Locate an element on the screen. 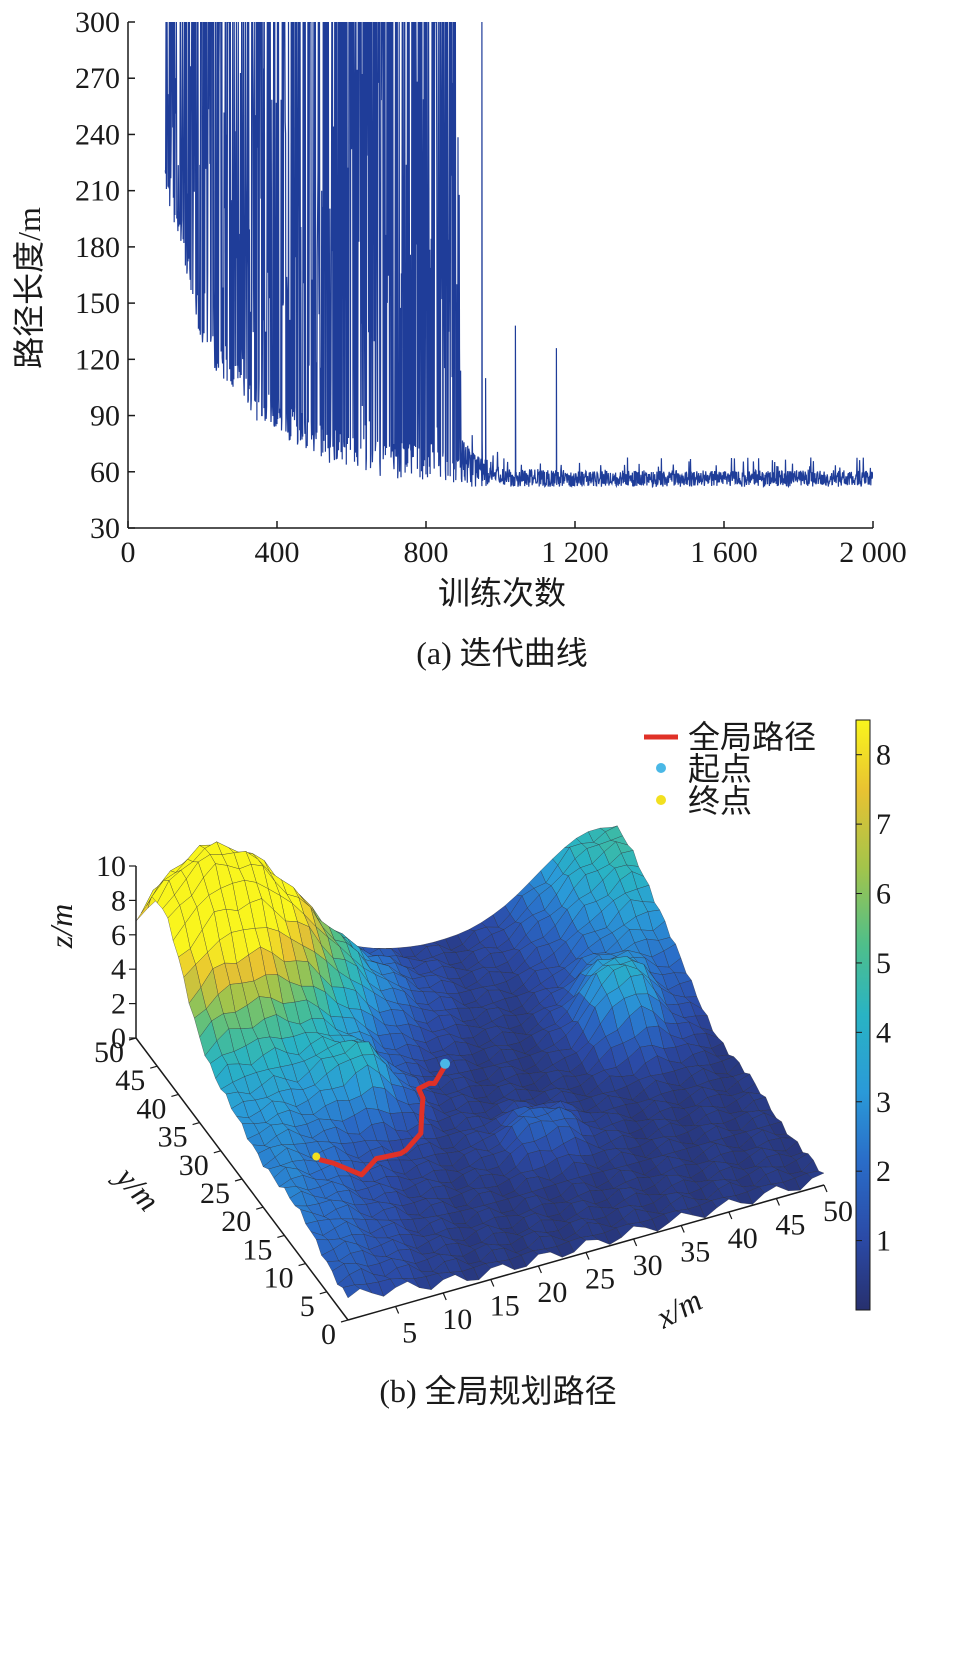 This screenshot has height=1657, width=977. legend-label: 全局路径 is located at coordinates (752, 737).